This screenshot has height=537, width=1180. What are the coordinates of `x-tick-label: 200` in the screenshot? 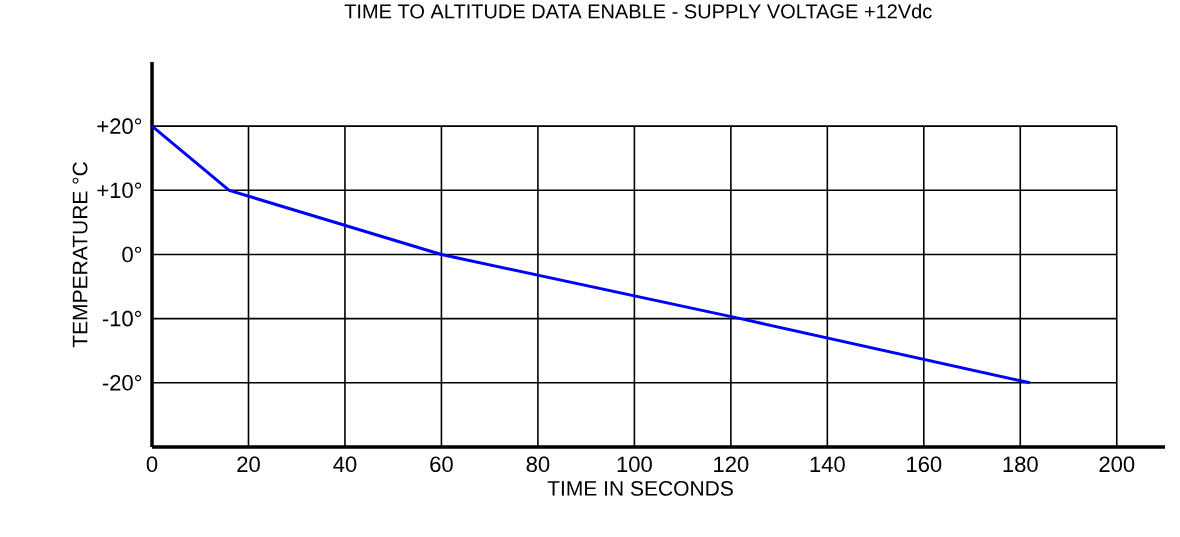 It's located at (1117, 464).